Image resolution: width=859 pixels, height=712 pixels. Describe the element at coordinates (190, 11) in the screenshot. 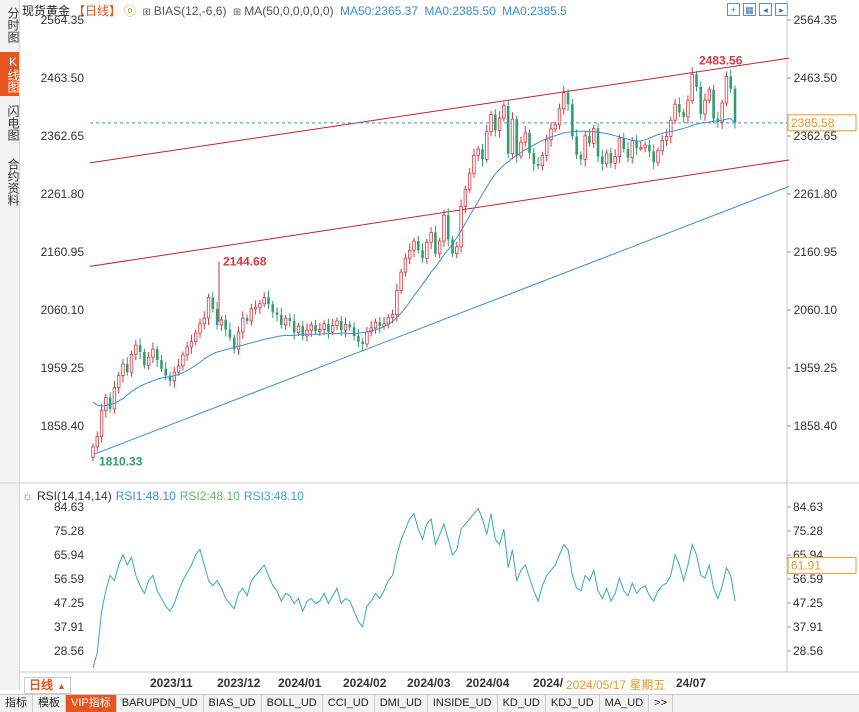

I see `bias-label: BIAS(12,-6,6)` at that location.